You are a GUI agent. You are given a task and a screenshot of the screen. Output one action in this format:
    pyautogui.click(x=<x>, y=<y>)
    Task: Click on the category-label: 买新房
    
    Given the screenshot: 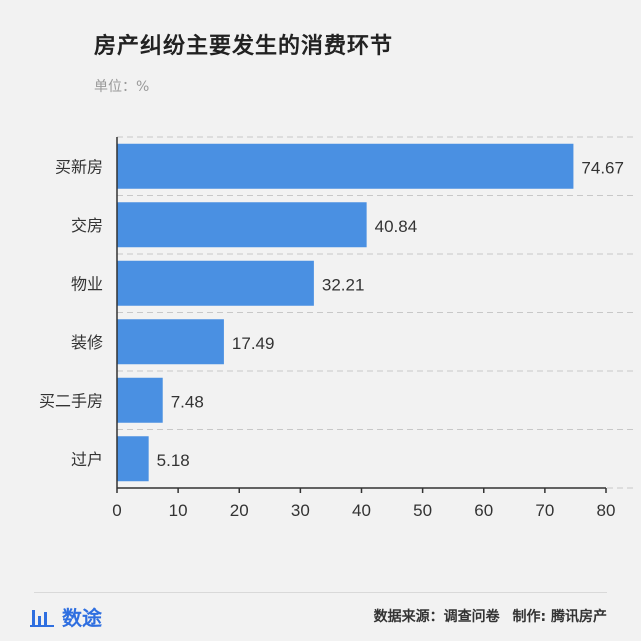 What is the action you would take?
    pyautogui.click(x=79, y=166)
    